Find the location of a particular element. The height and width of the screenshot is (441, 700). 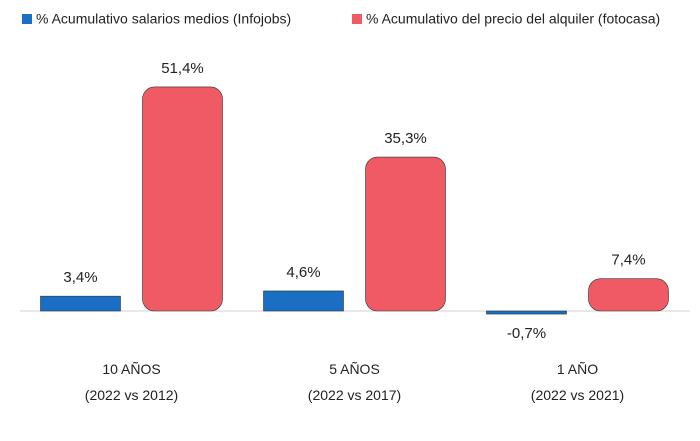

data-label: 35,3% is located at coordinates (405, 138).